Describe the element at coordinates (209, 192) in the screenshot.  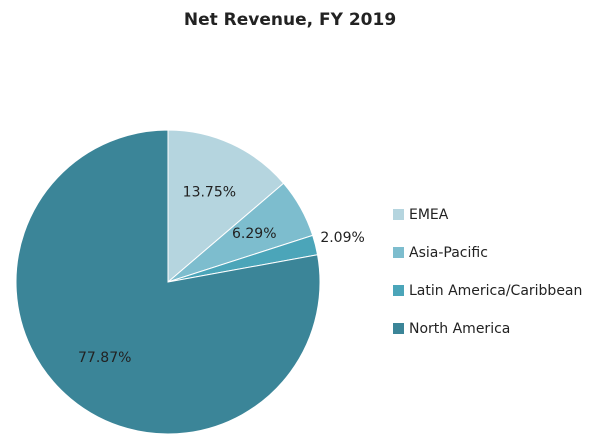
I see `data-label: 13.75%` at that location.